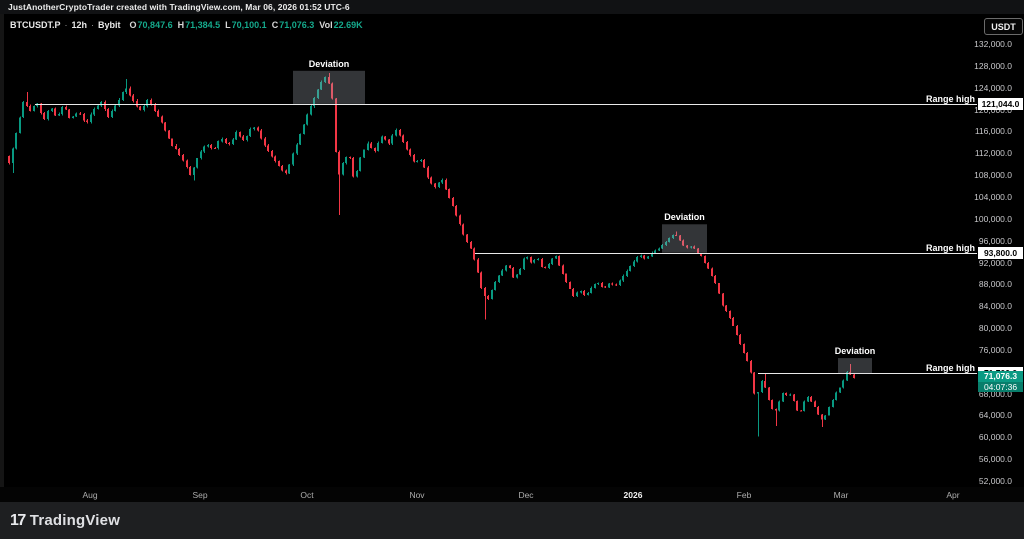 This screenshot has height=539, width=1024. What do you see at coordinates (995, 284) in the screenshot?
I see `price-tick-label: 88,000.0` at bounding box center [995, 284].